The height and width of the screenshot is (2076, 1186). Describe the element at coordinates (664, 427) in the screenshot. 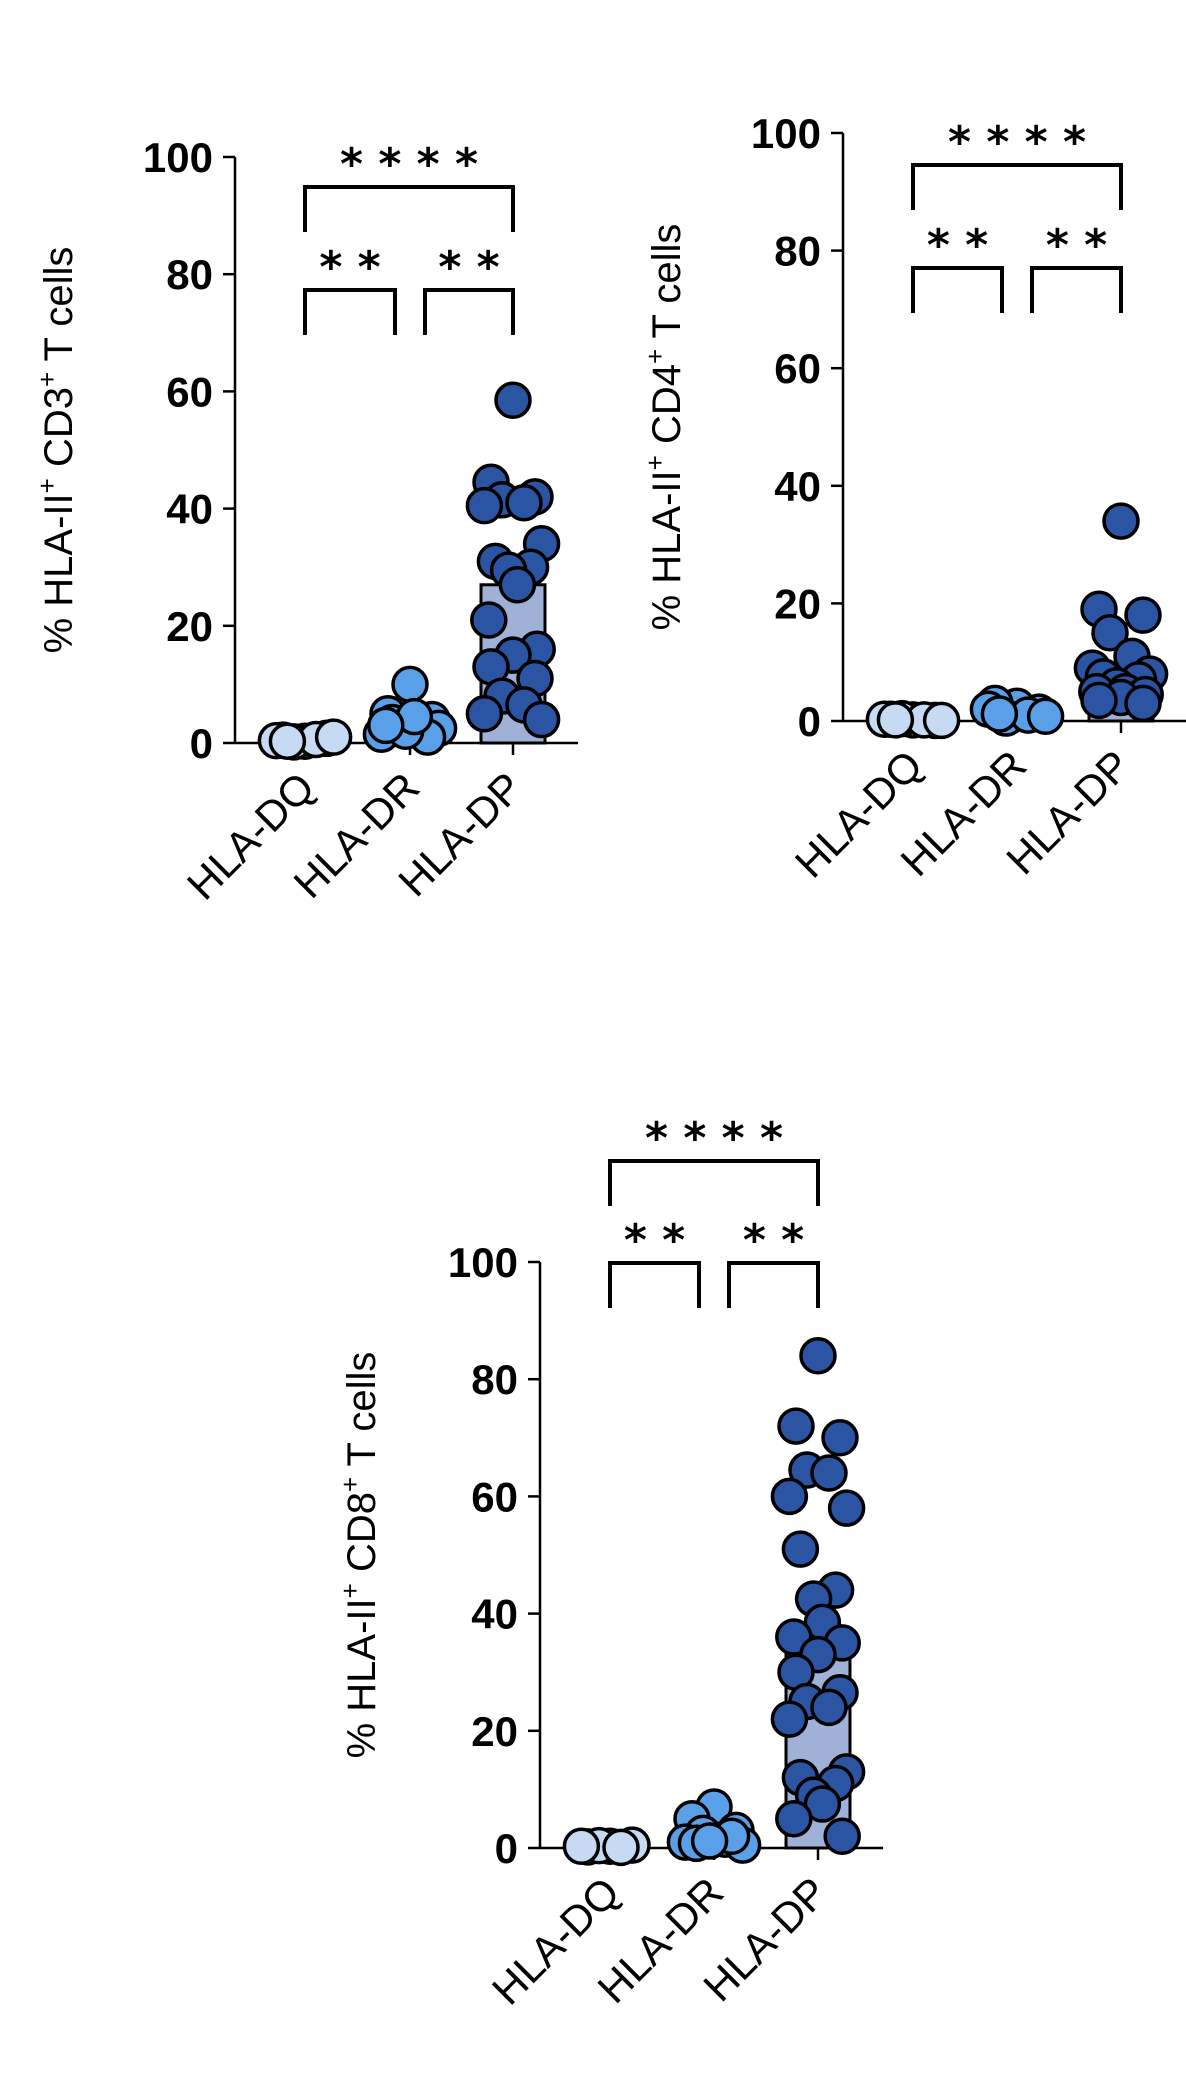

I see `y-axis-label: % HLA-II+ CD4+ T cells` at that location.